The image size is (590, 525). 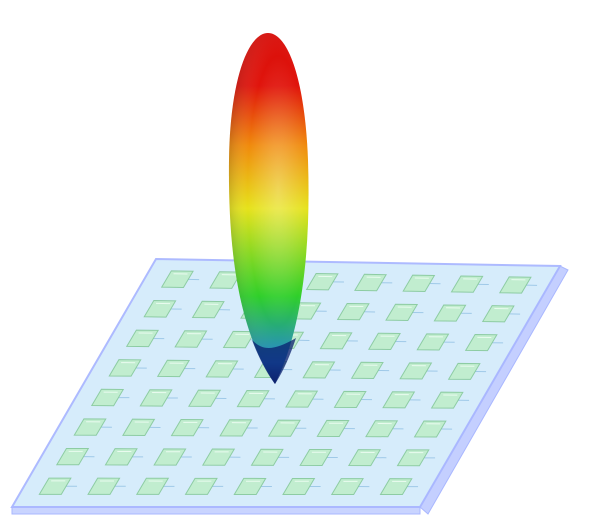 I want to click on radiation-lobe, so click(x=268, y=208).